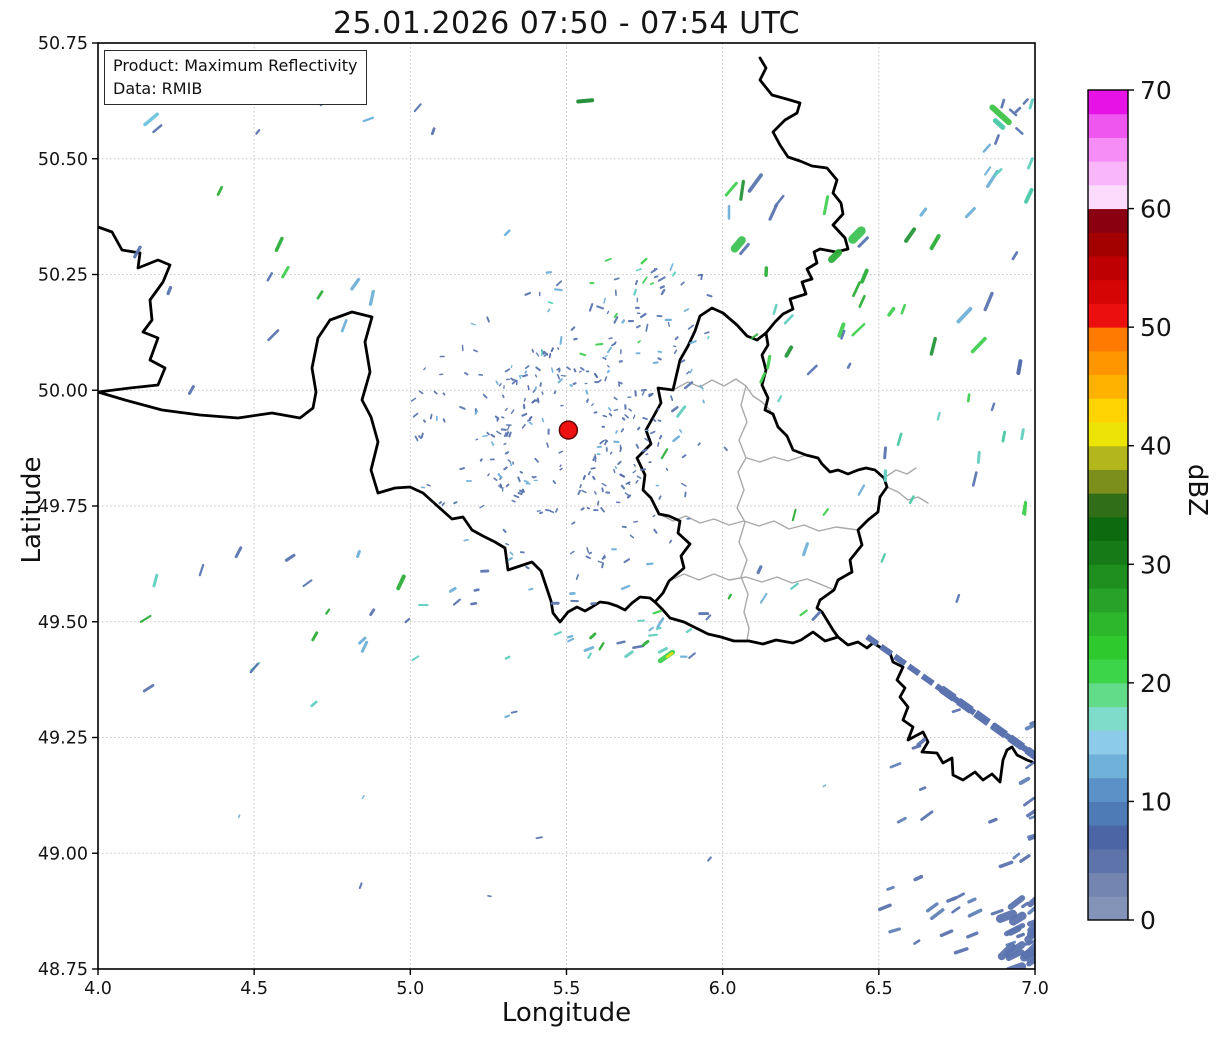  What do you see at coordinates (1034, 922) in the screenshot?
I see `se-corner-blob-streak` at bounding box center [1034, 922].